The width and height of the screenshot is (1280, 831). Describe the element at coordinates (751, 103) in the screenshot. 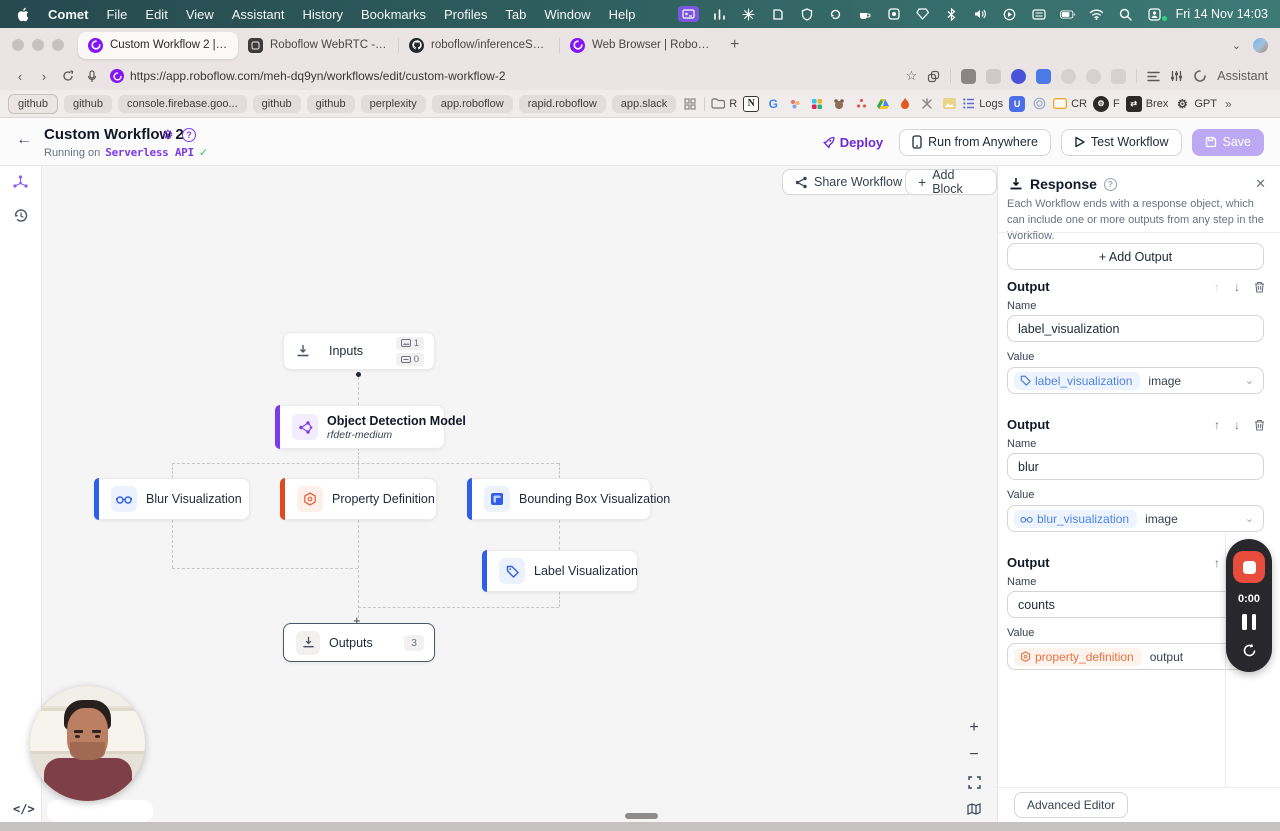

I see `notion-bookmark-icon: N` at that location.